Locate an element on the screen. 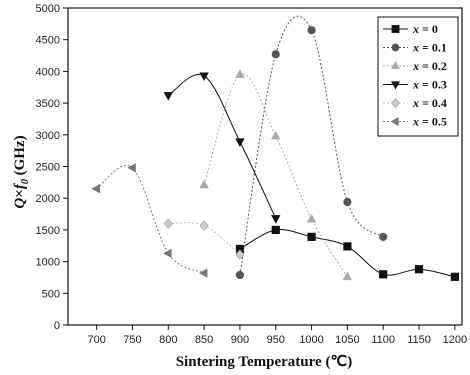 The width and height of the screenshot is (470, 375). legend-label: x = 0.5 is located at coordinates (429, 122).